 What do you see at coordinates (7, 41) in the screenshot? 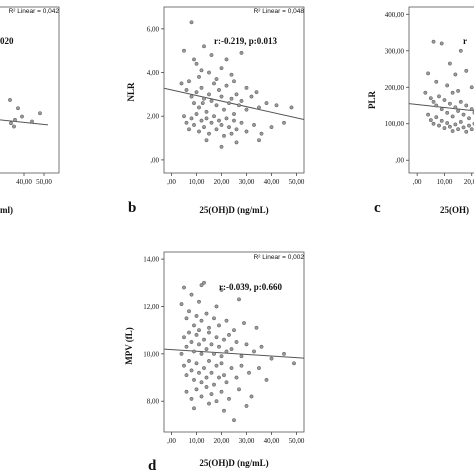
I see `panel-a-stat-label: 020` at bounding box center [7, 41].